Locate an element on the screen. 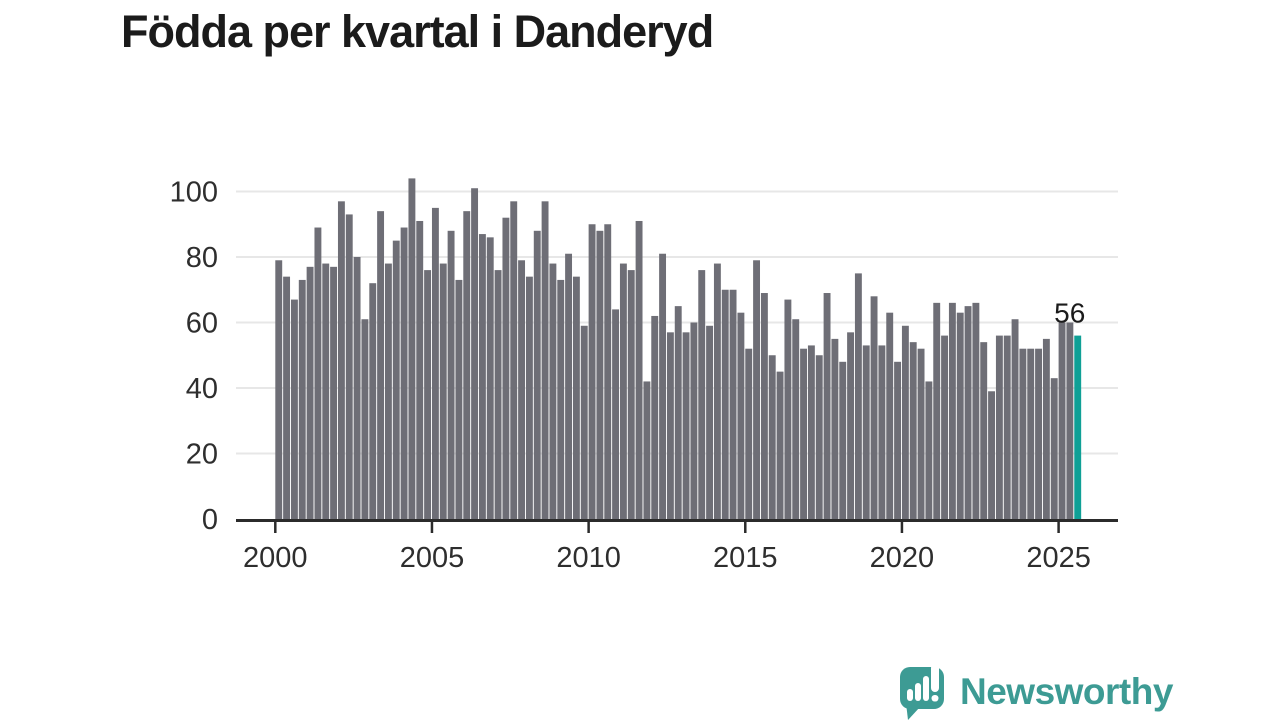  newsworthy-logo-text: Newsworthy is located at coordinates (1066, 691).